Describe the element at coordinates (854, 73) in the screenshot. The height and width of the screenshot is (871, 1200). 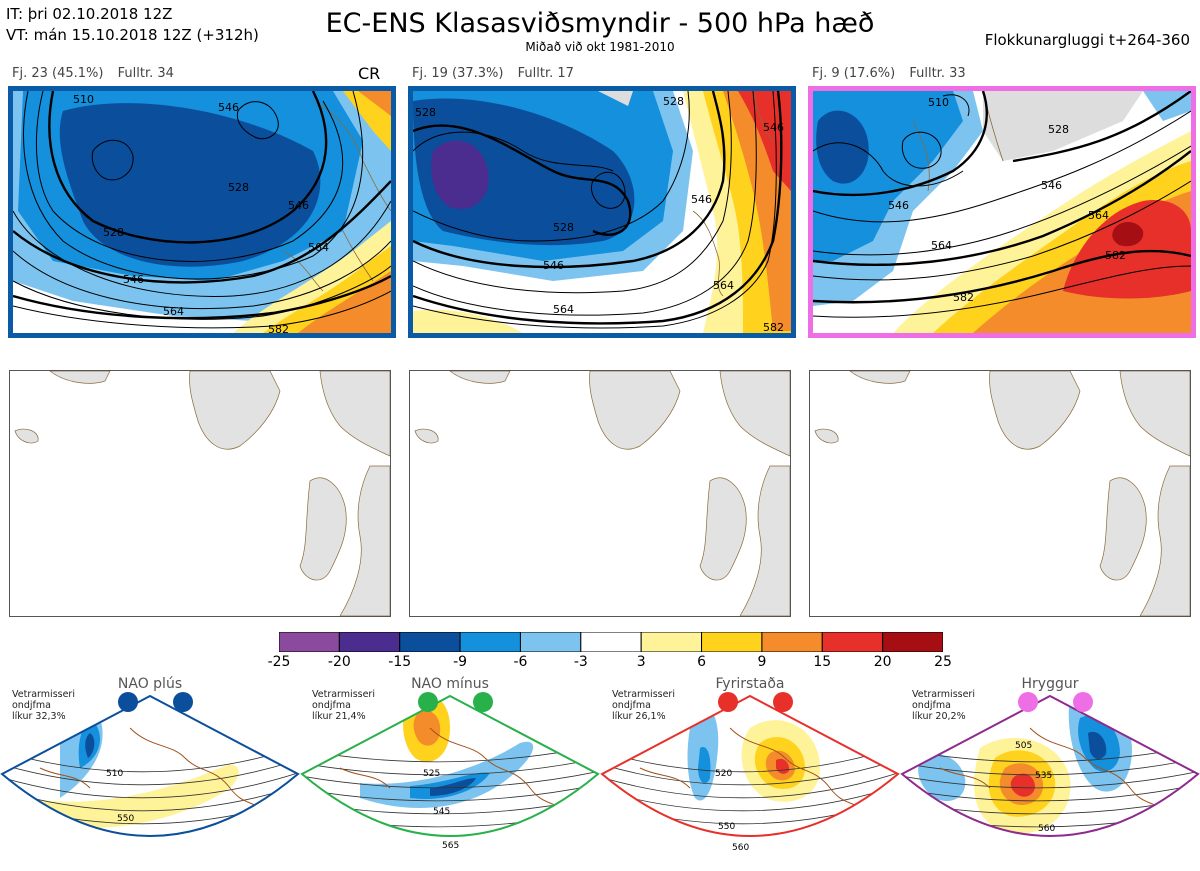
I see `cluster-3-count: Fj. 9 (17.6%)` at that location.